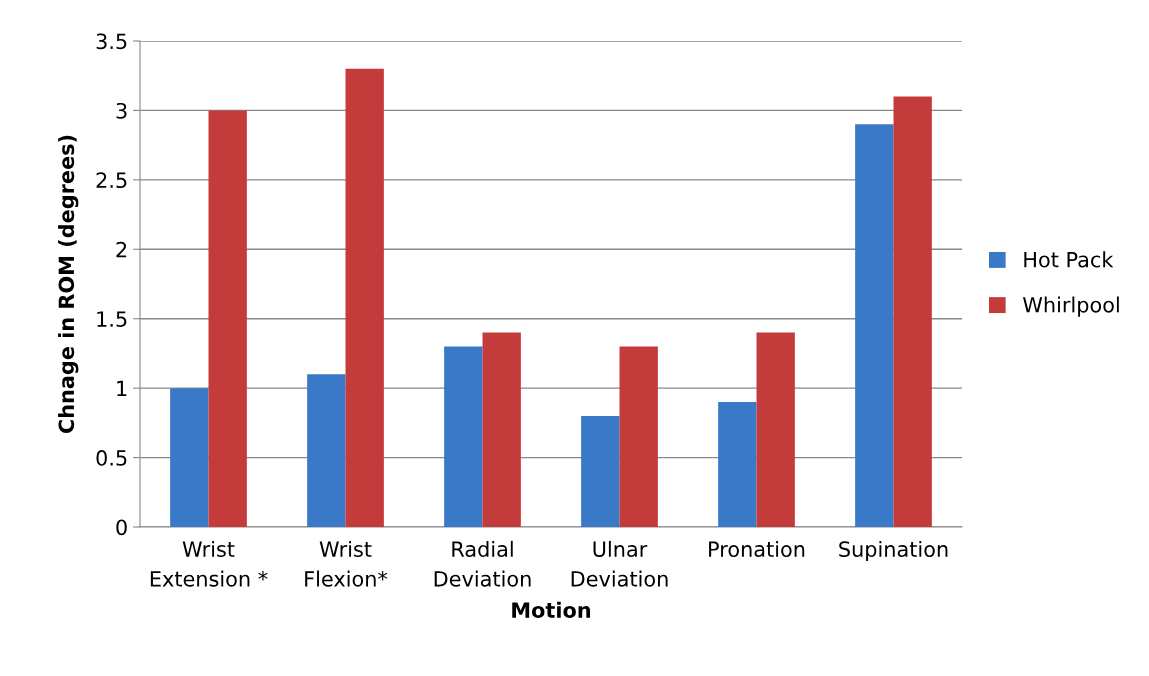  I want to click on x-tick-label: Supination, so click(893, 551).